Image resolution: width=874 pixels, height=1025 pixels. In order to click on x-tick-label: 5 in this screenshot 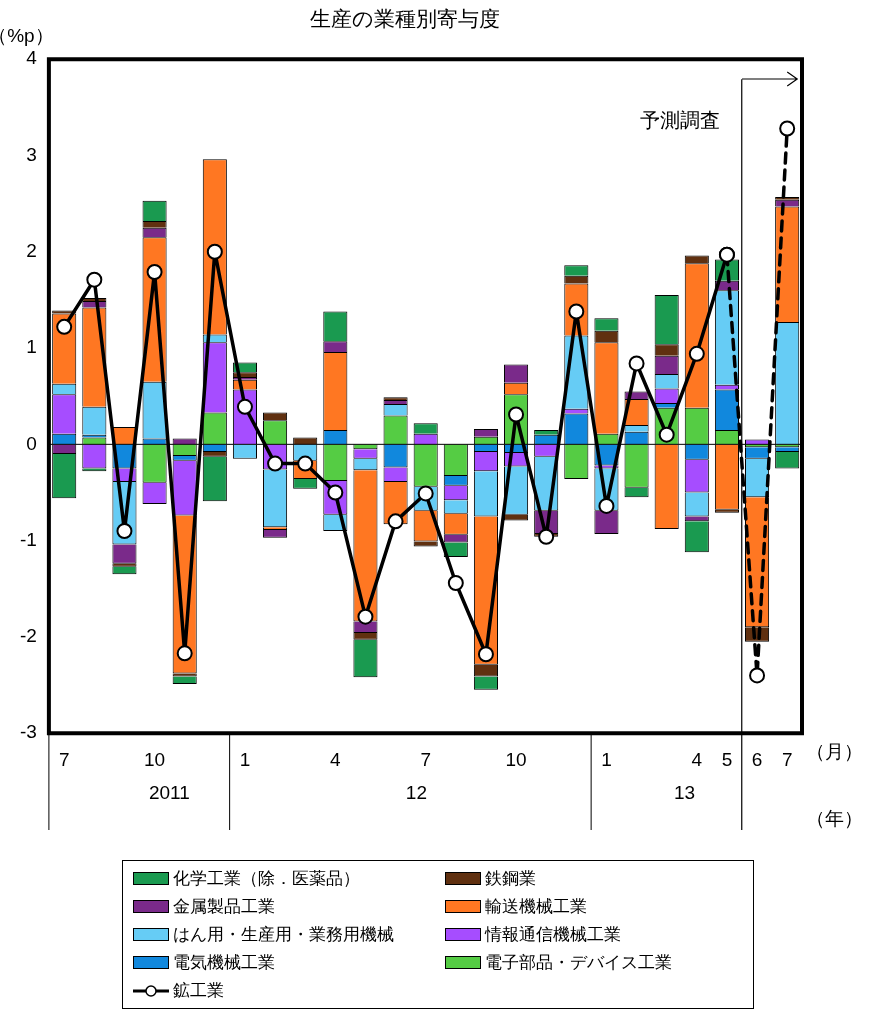, I will do `click(727, 759)`.